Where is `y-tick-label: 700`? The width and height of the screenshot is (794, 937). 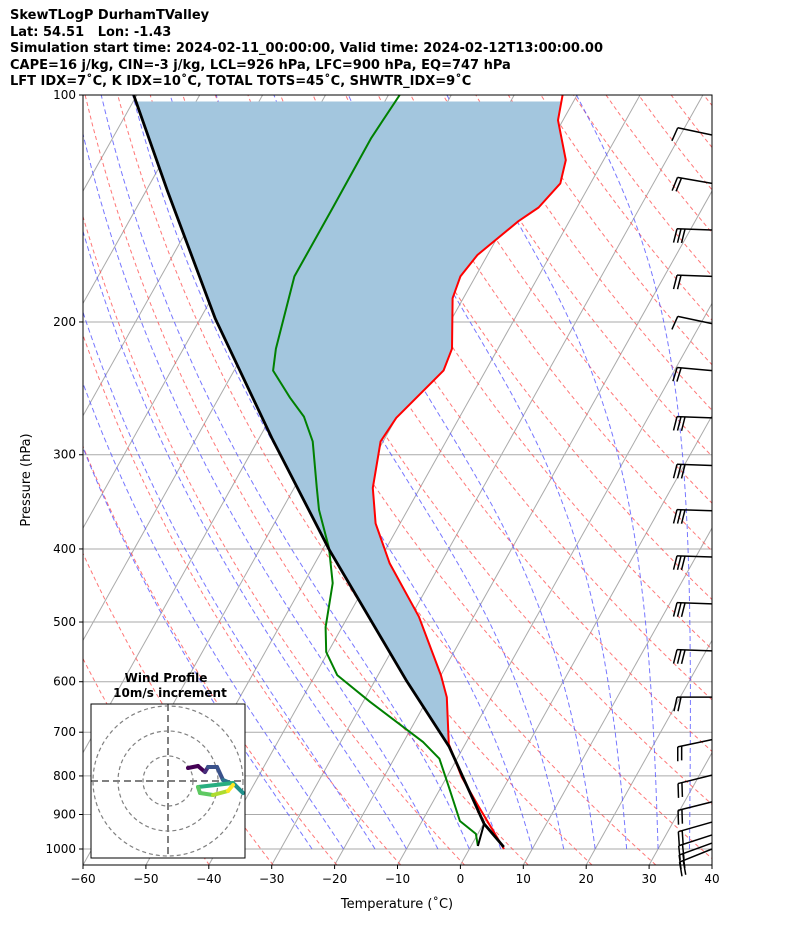
y-tick-label: 700 is located at coordinates (64, 732).